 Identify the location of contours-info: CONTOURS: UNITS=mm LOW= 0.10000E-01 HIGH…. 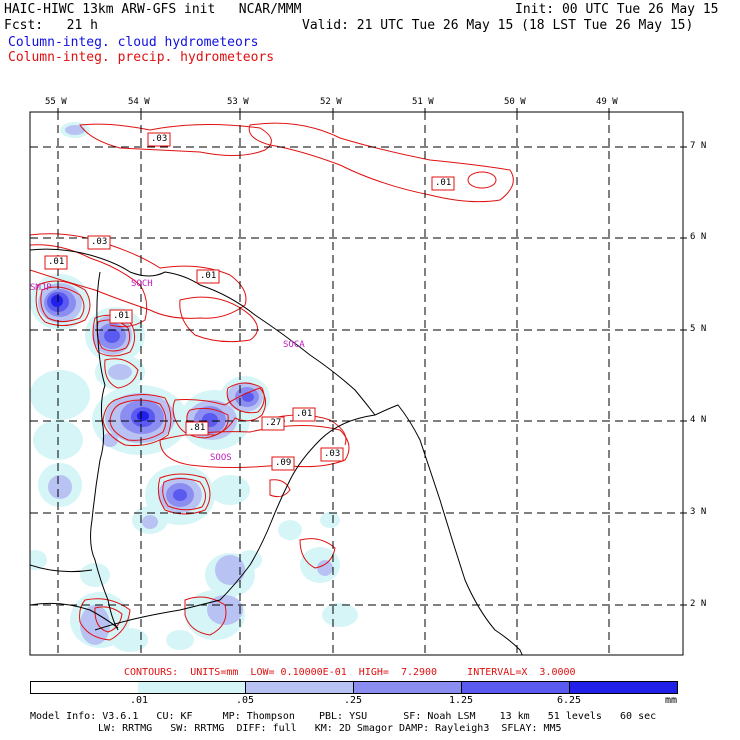
(350, 672).